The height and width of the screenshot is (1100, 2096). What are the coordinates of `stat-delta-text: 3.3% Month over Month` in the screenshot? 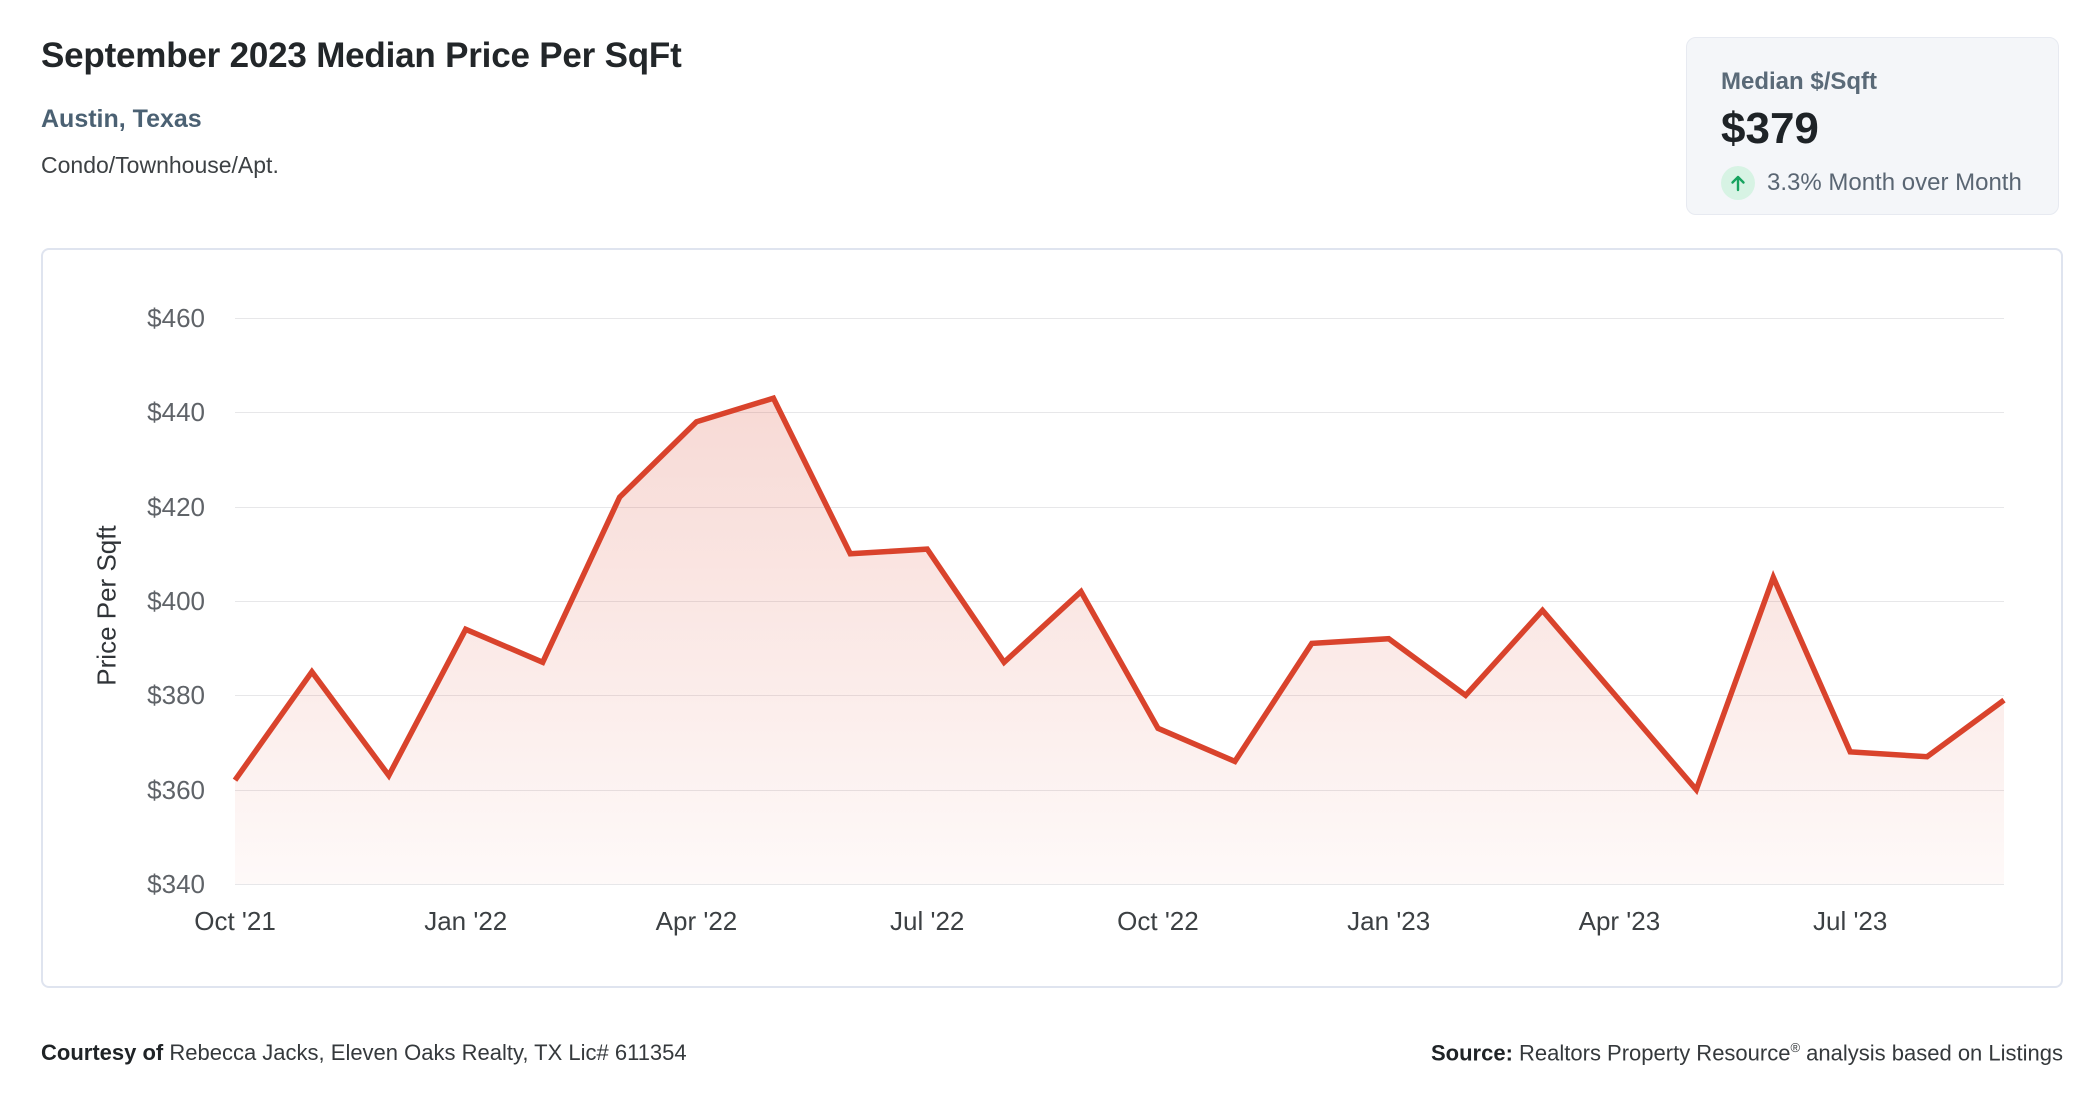 It's located at (1894, 182).